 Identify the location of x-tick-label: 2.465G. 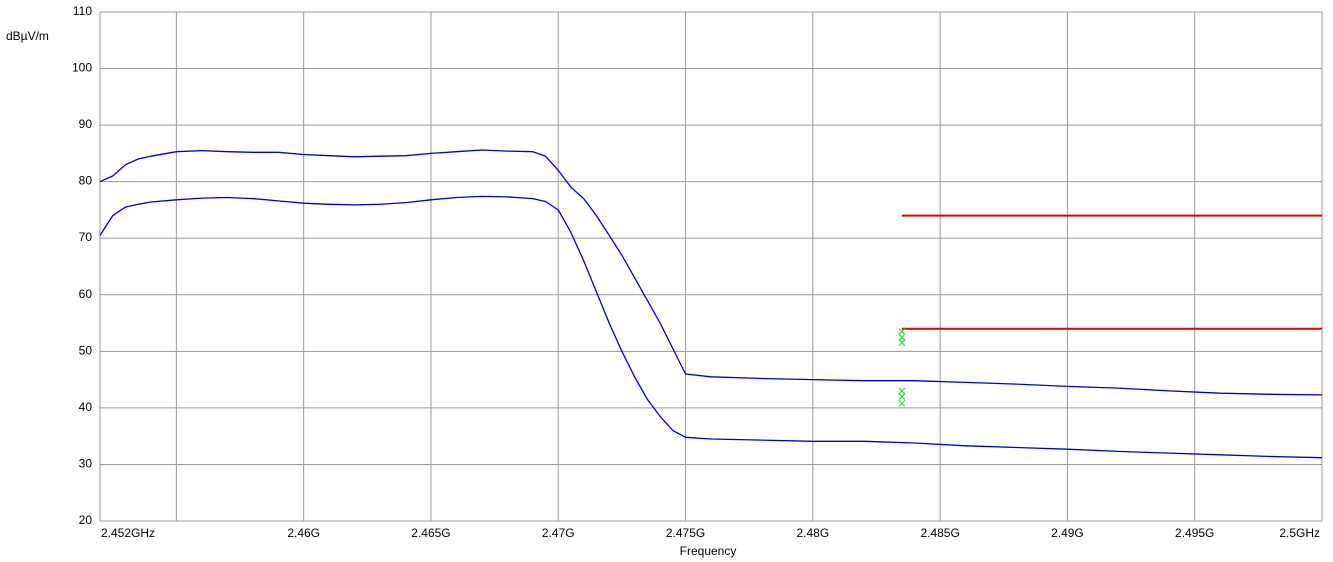
(430, 533).